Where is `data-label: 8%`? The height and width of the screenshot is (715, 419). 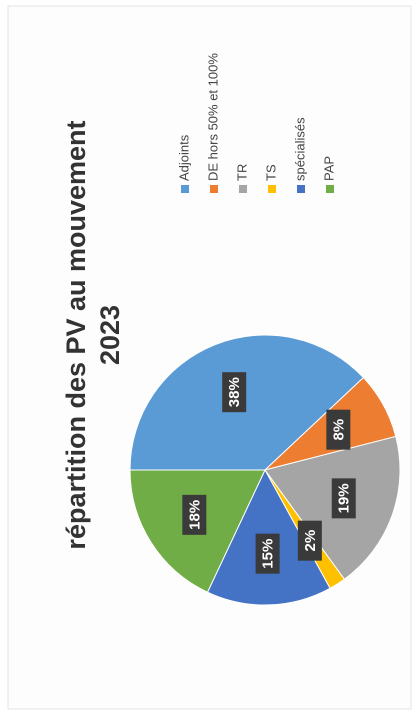 data-label: 8% is located at coordinates (338, 430).